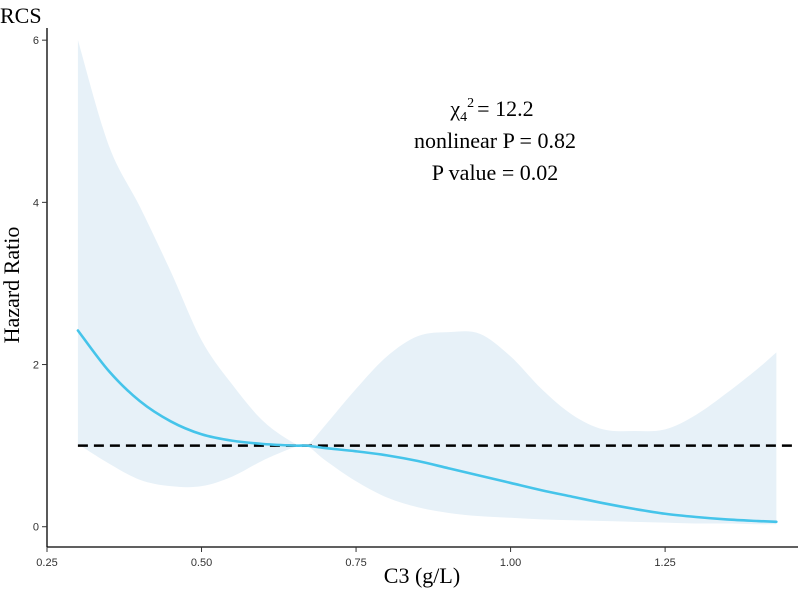 The height and width of the screenshot is (589, 800). Describe the element at coordinates (36, 366) in the screenshot. I see `y-tick-label: 2` at that location.